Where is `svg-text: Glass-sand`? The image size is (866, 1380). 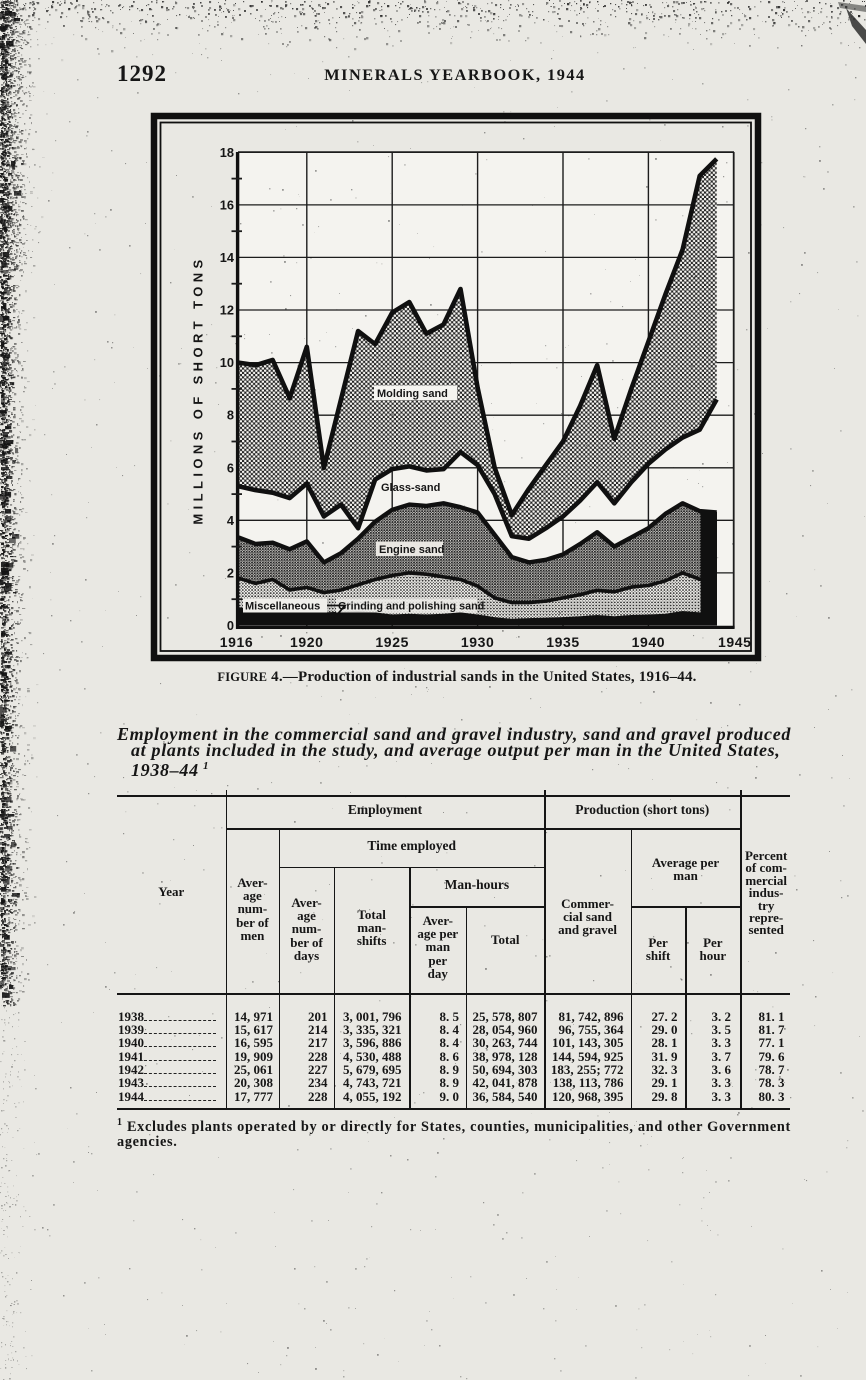
svg-text: Glass-sand is located at coordinates (410, 488).